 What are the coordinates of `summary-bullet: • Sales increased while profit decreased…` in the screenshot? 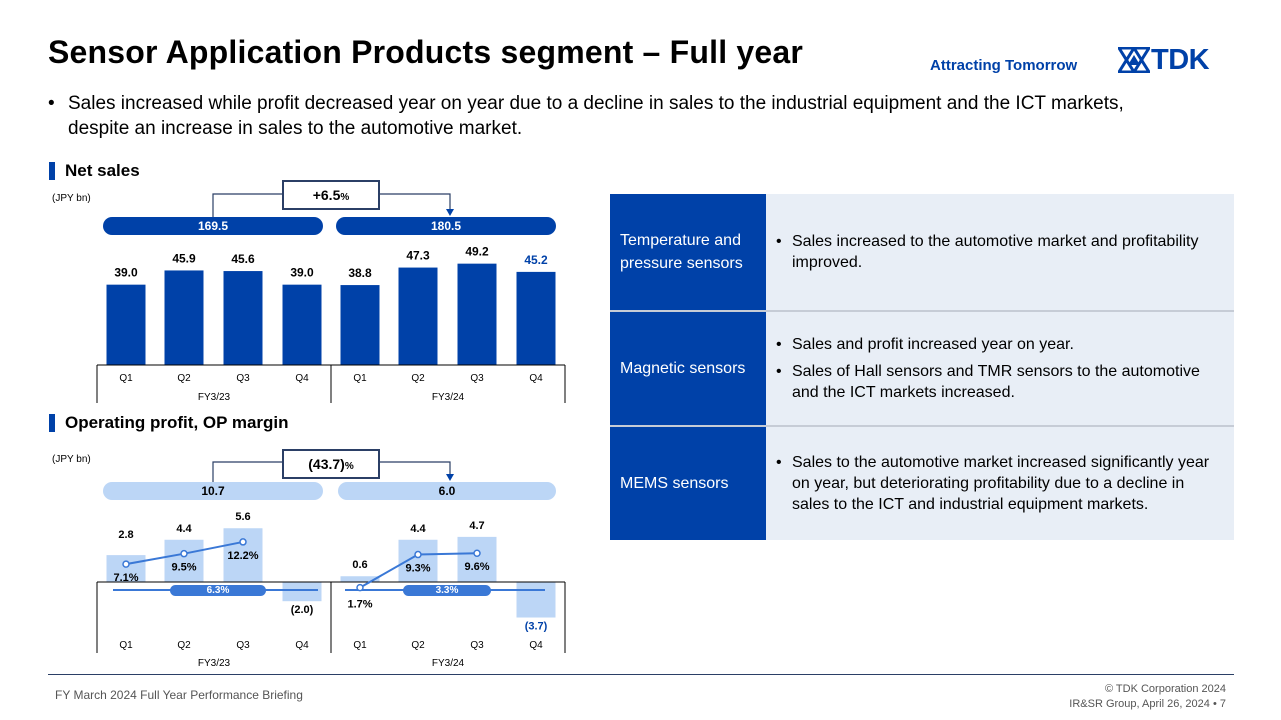 It's located at (618, 116).